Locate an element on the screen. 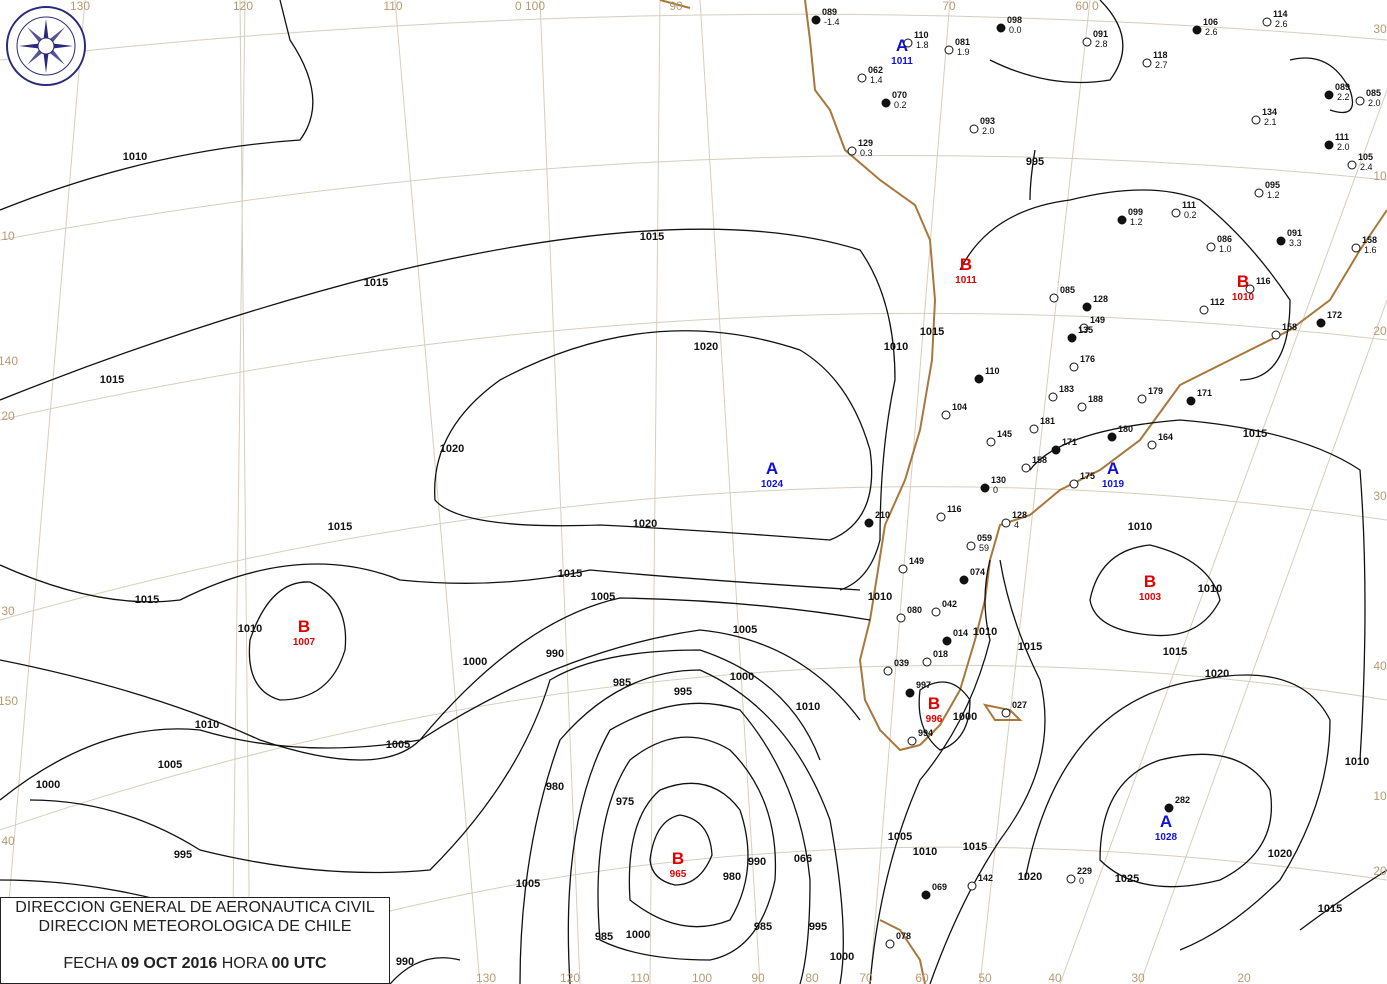 The width and height of the screenshot is (1387, 984). station-pressure: 027 is located at coordinates (1019, 705).